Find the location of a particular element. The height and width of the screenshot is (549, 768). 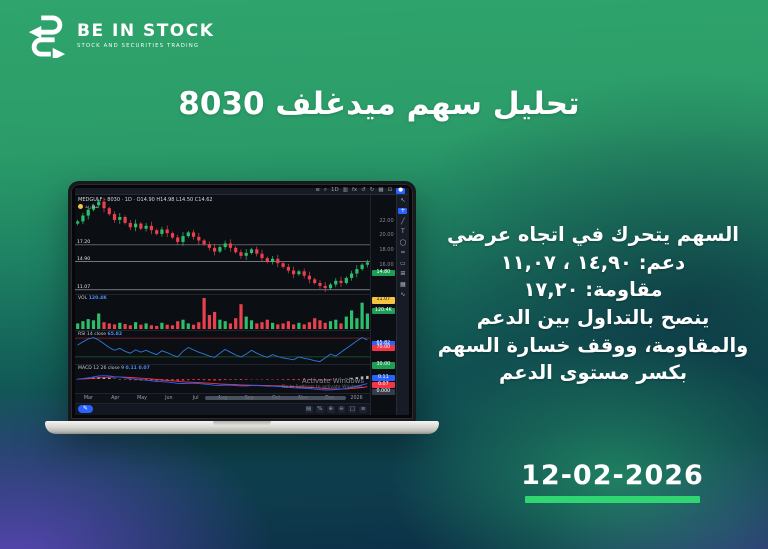

price-tick: 16.00 is located at coordinates (386, 264).